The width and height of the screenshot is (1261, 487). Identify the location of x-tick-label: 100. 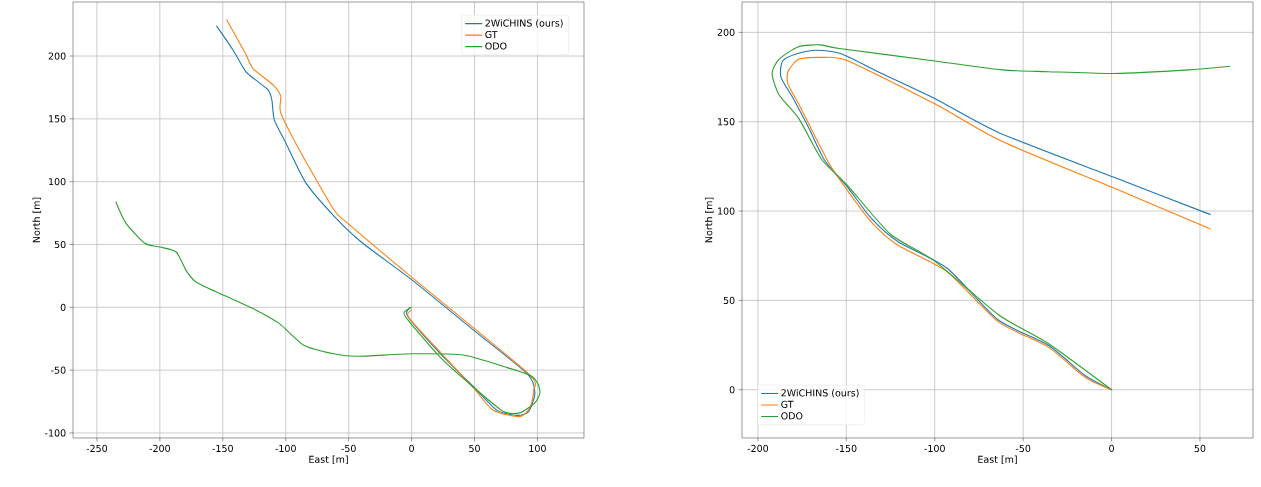
(537, 448).